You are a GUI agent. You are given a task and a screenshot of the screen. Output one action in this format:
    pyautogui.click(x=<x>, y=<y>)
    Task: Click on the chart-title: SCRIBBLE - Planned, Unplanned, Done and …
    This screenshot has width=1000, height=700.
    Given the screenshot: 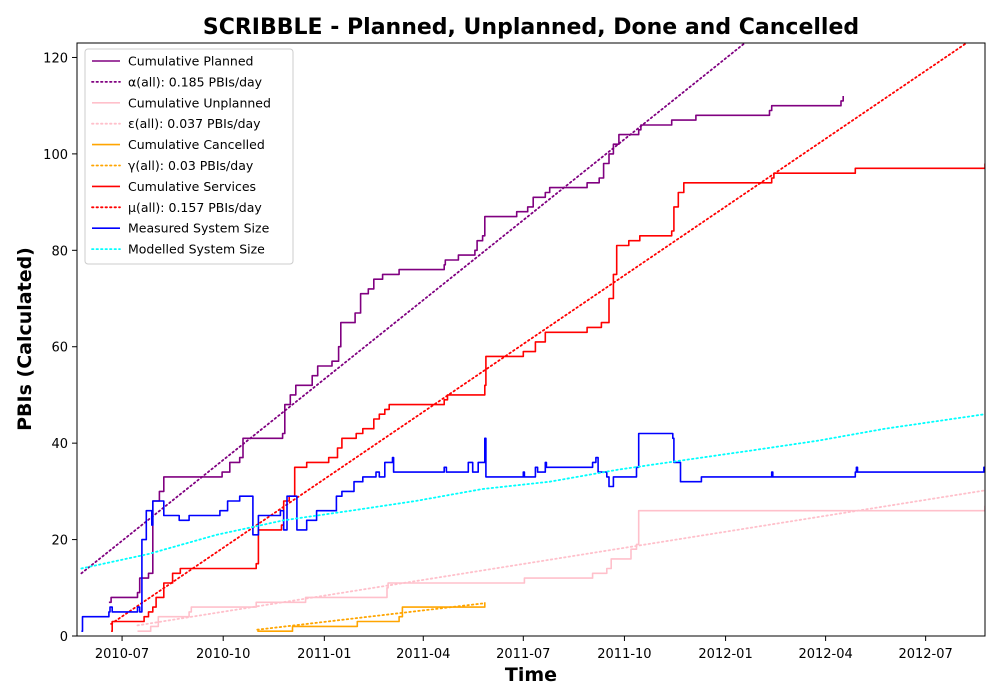 What is the action you would take?
    pyautogui.click(x=531, y=27)
    